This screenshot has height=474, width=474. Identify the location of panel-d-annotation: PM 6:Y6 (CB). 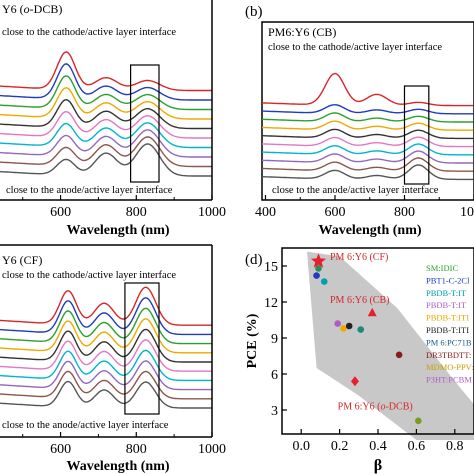
(359, 300).